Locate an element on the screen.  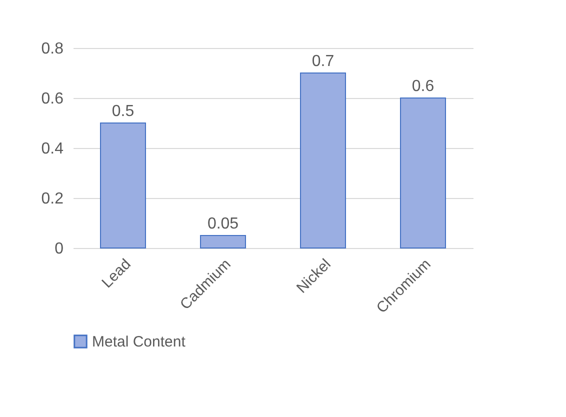
y-tick-label: 0.2 is located at coordinates (52, 199).